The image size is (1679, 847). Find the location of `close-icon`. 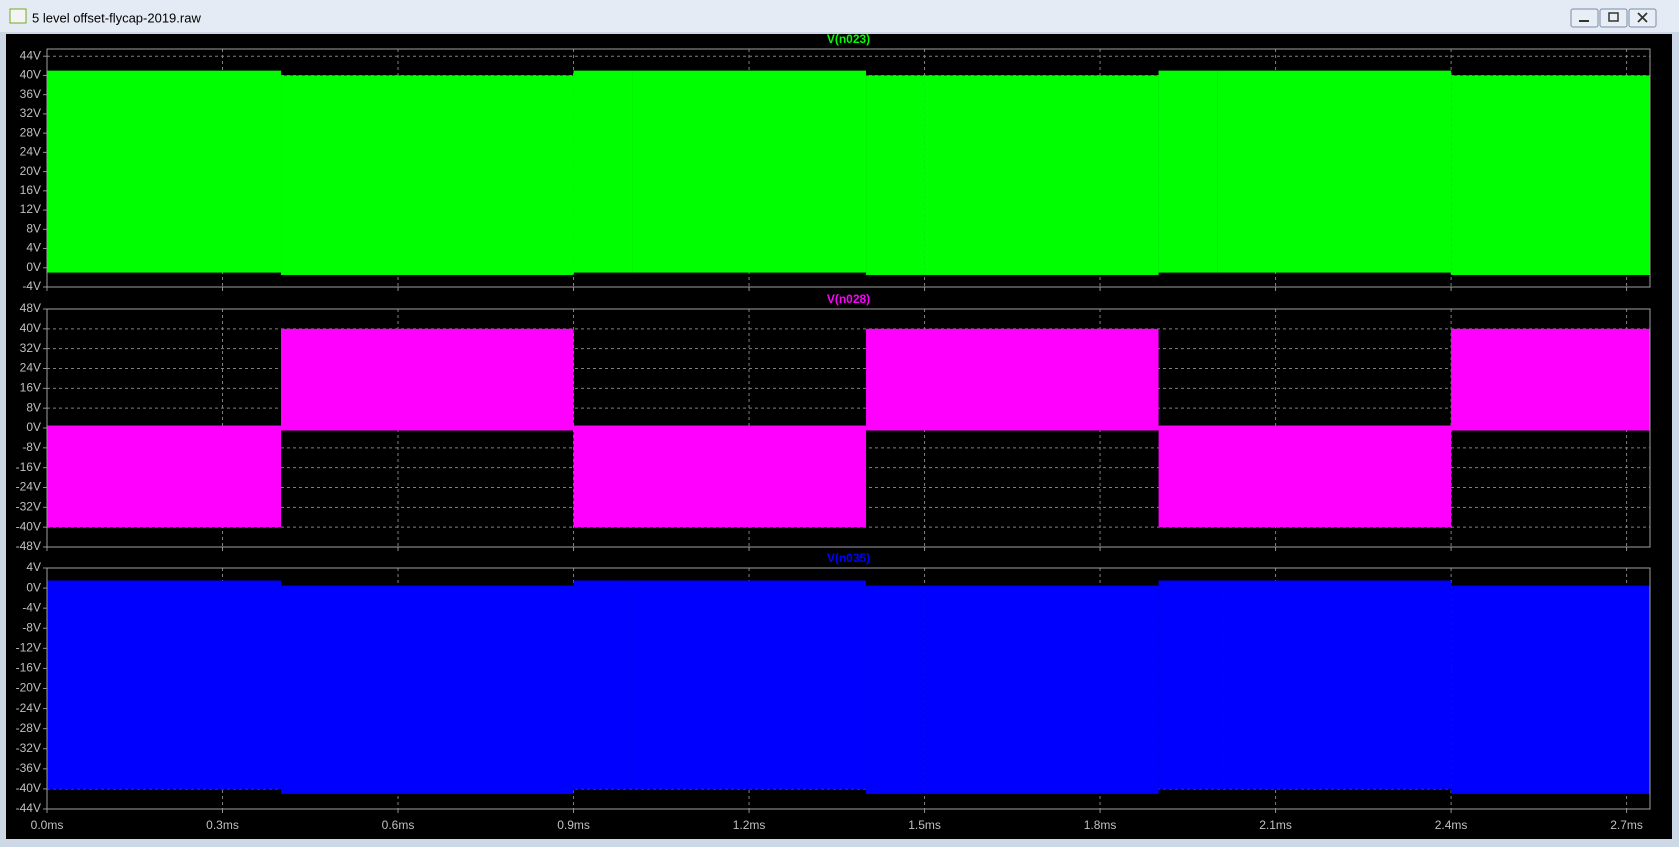

close-icon is located at coordinates (1642, 17).